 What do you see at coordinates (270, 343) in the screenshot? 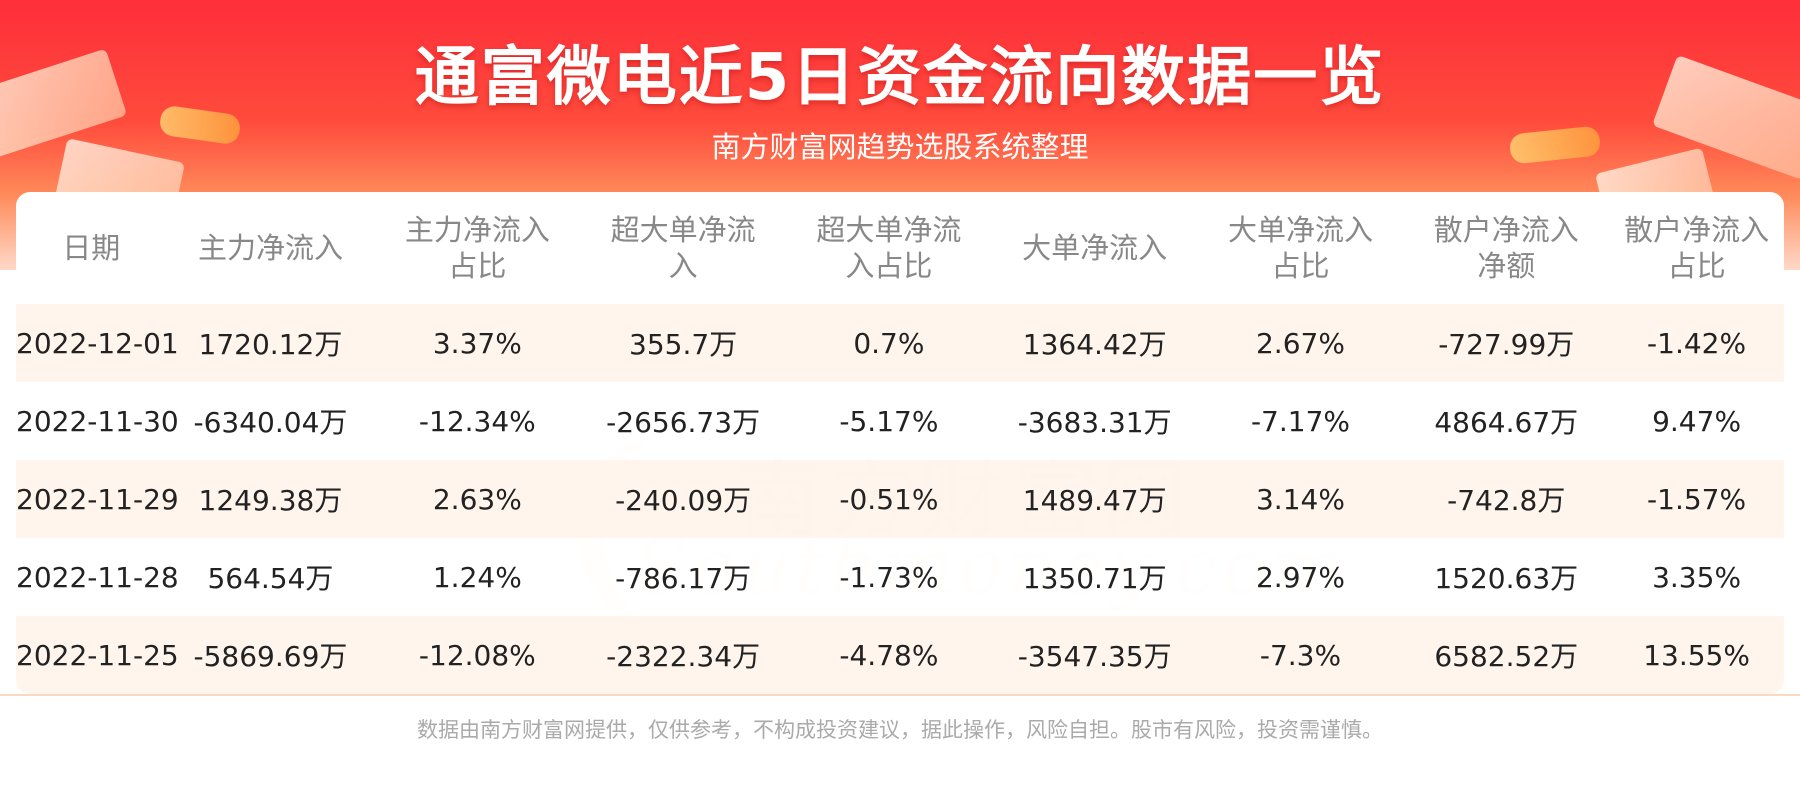
I see `value-cell: 1720.12万` at bounding box center [270, 343].